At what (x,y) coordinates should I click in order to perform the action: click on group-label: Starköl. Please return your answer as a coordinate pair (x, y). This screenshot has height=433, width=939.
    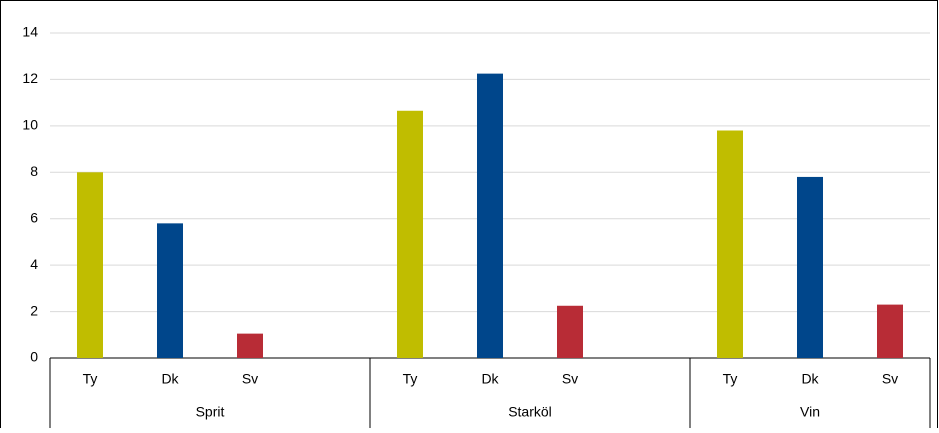
    Looking at the image, I should click on (530, 412).